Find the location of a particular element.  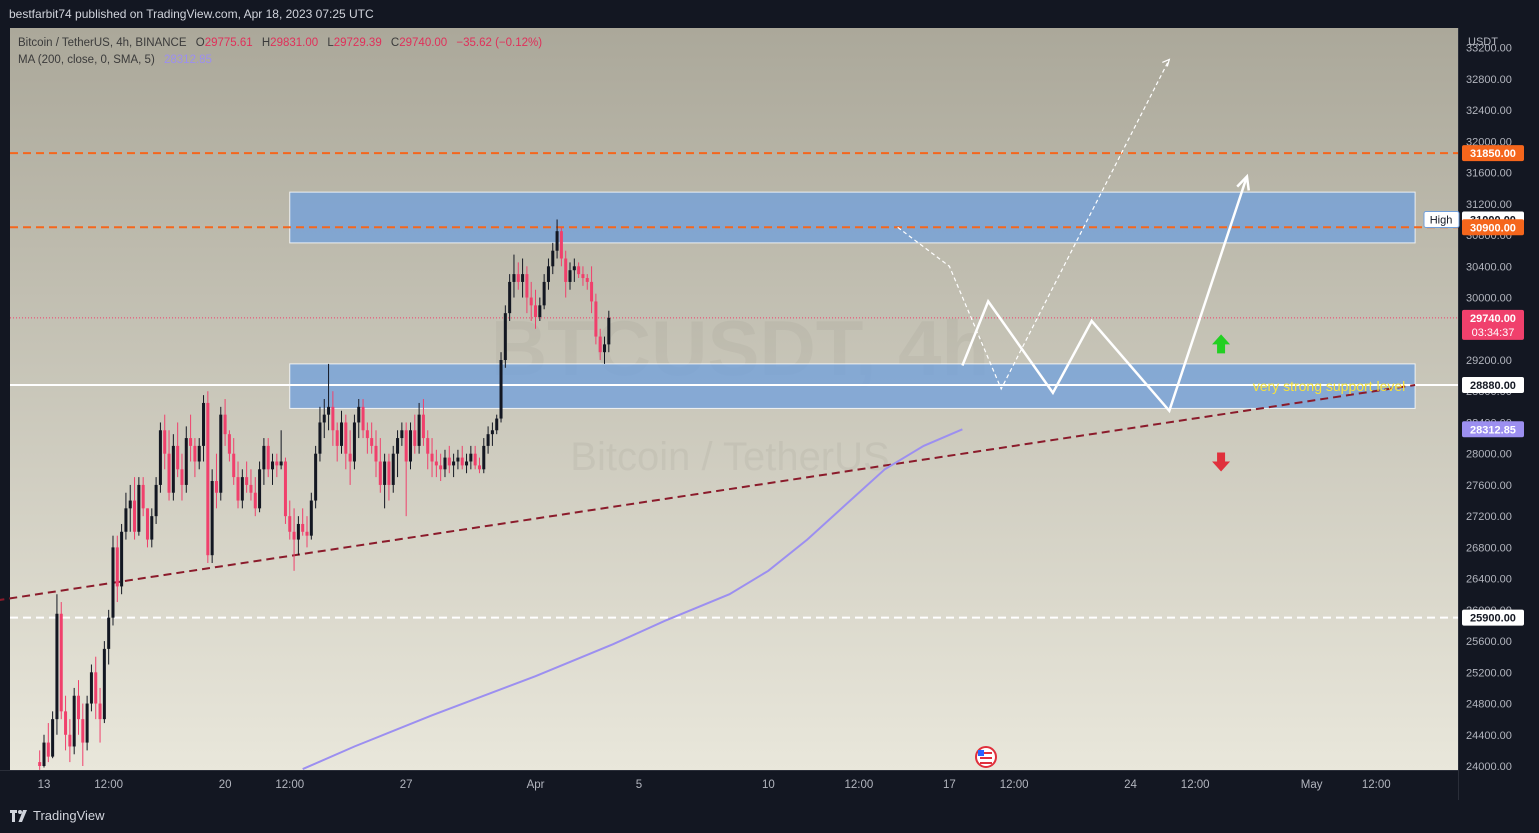

price-badge: 31850.00 is located at coordinates (1493, 153).